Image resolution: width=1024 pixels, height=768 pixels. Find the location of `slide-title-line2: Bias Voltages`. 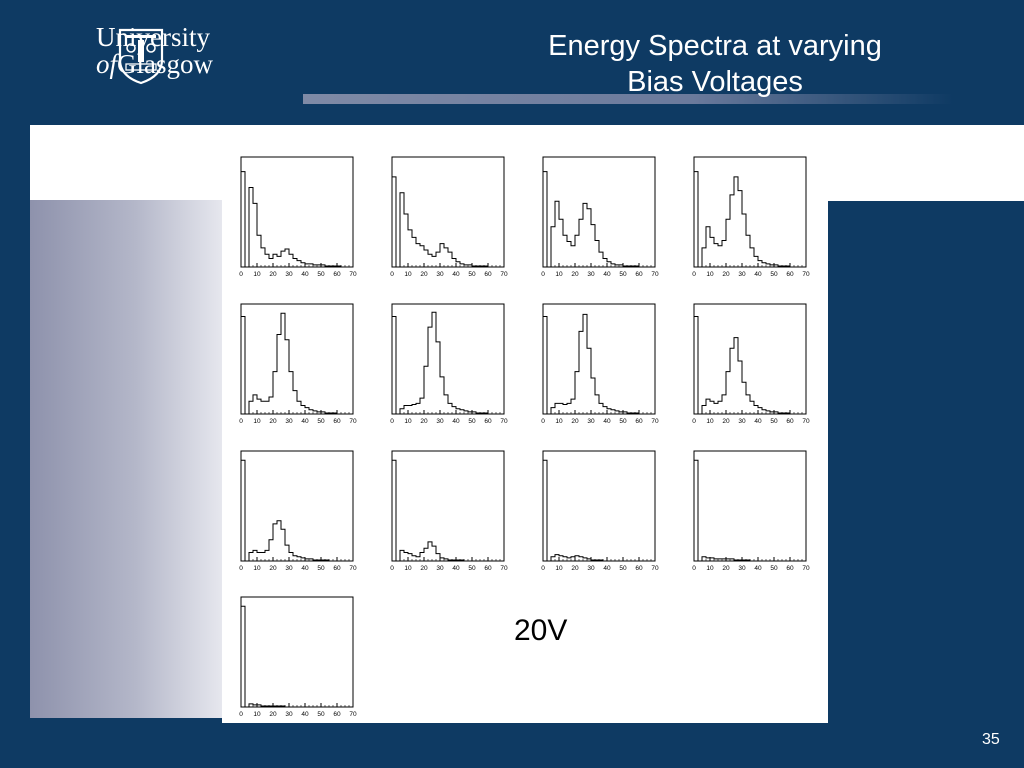

slide-title-line2: Bias Voltages is located at coordinates (715, 82).